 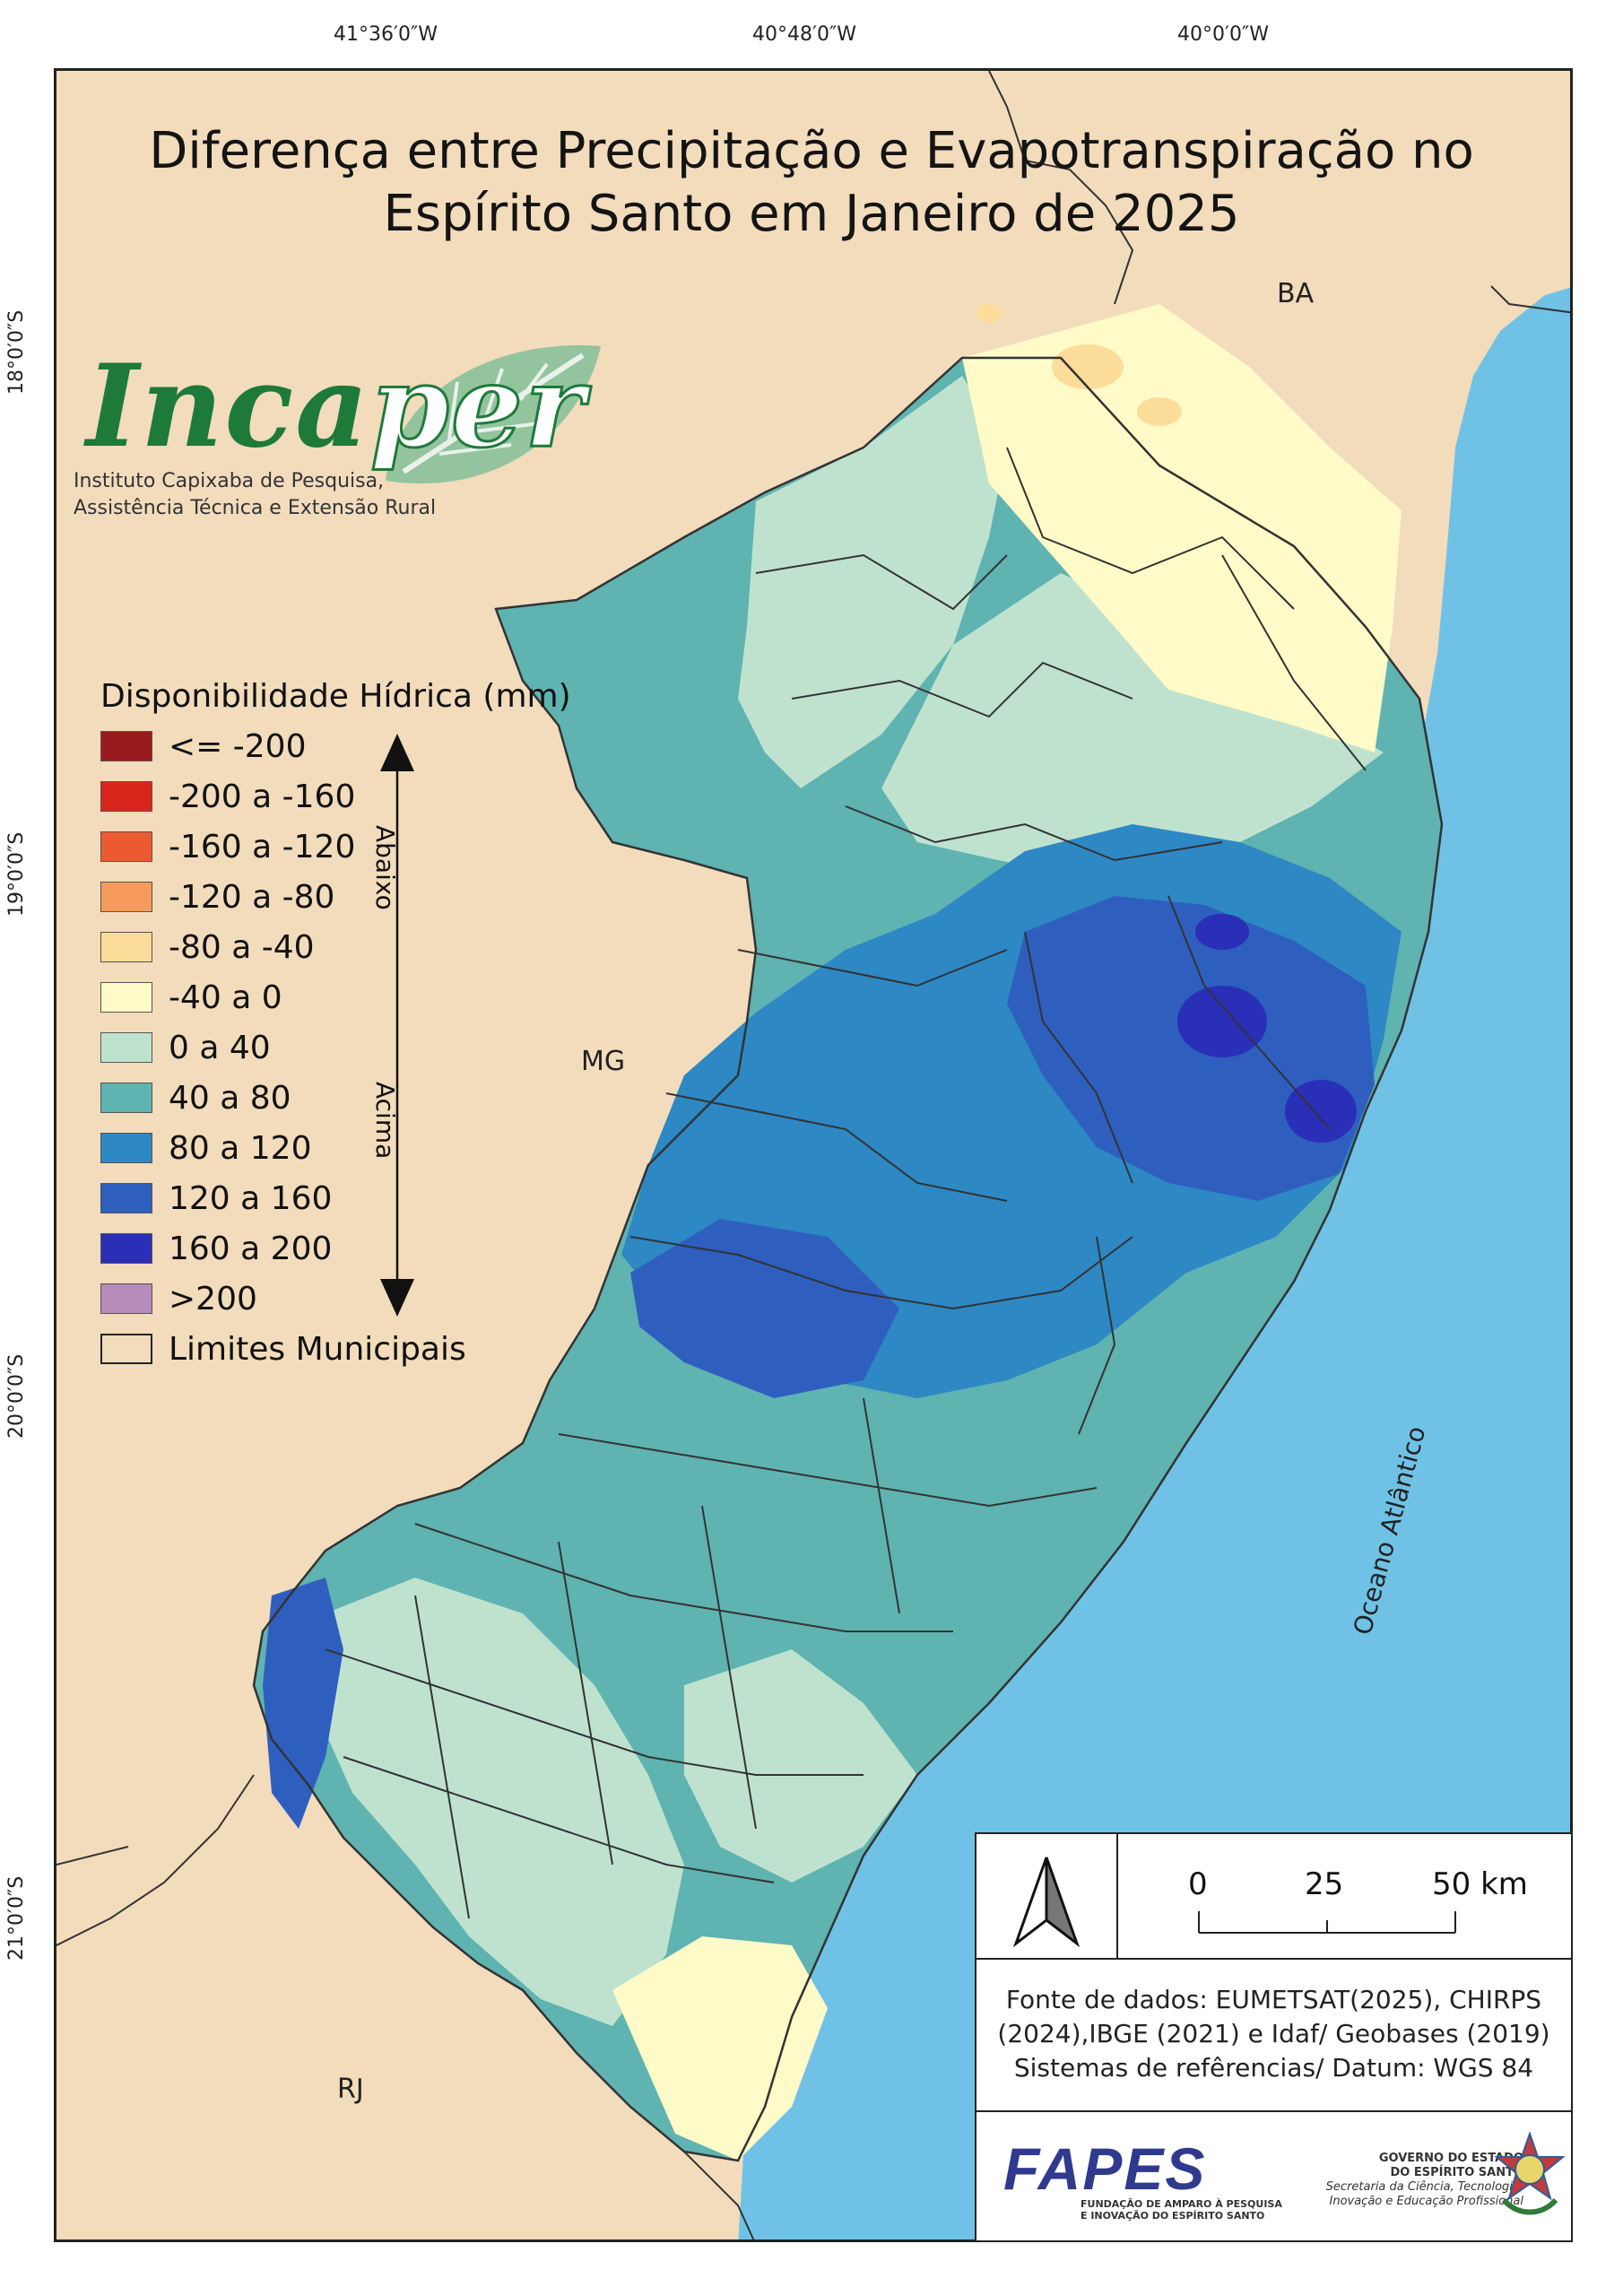 What do you see at coordinates (1117, 1897) in the screenshot?
I see `scale-panel-divider` at bounding box center [1117, 1897].